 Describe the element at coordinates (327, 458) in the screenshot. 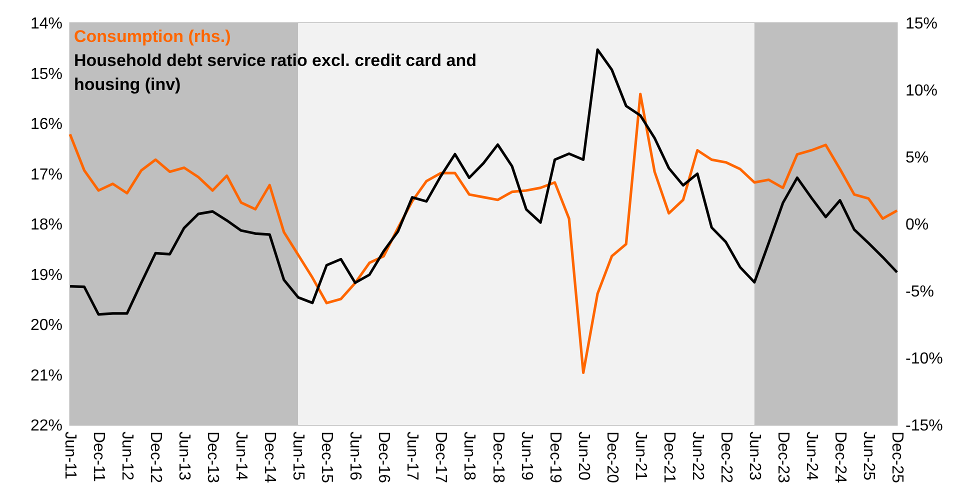

I see `x-tick-label: Dec-15` at that location.